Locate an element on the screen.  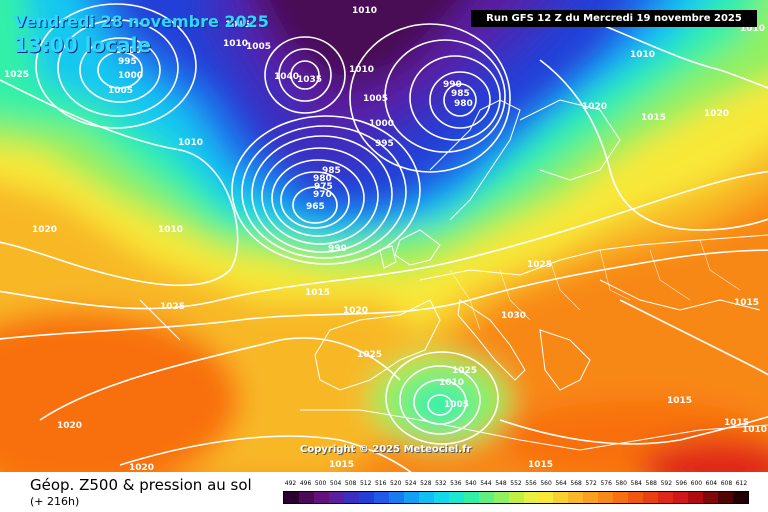
legend-tick: 560 is located at coordinates (546, 483).